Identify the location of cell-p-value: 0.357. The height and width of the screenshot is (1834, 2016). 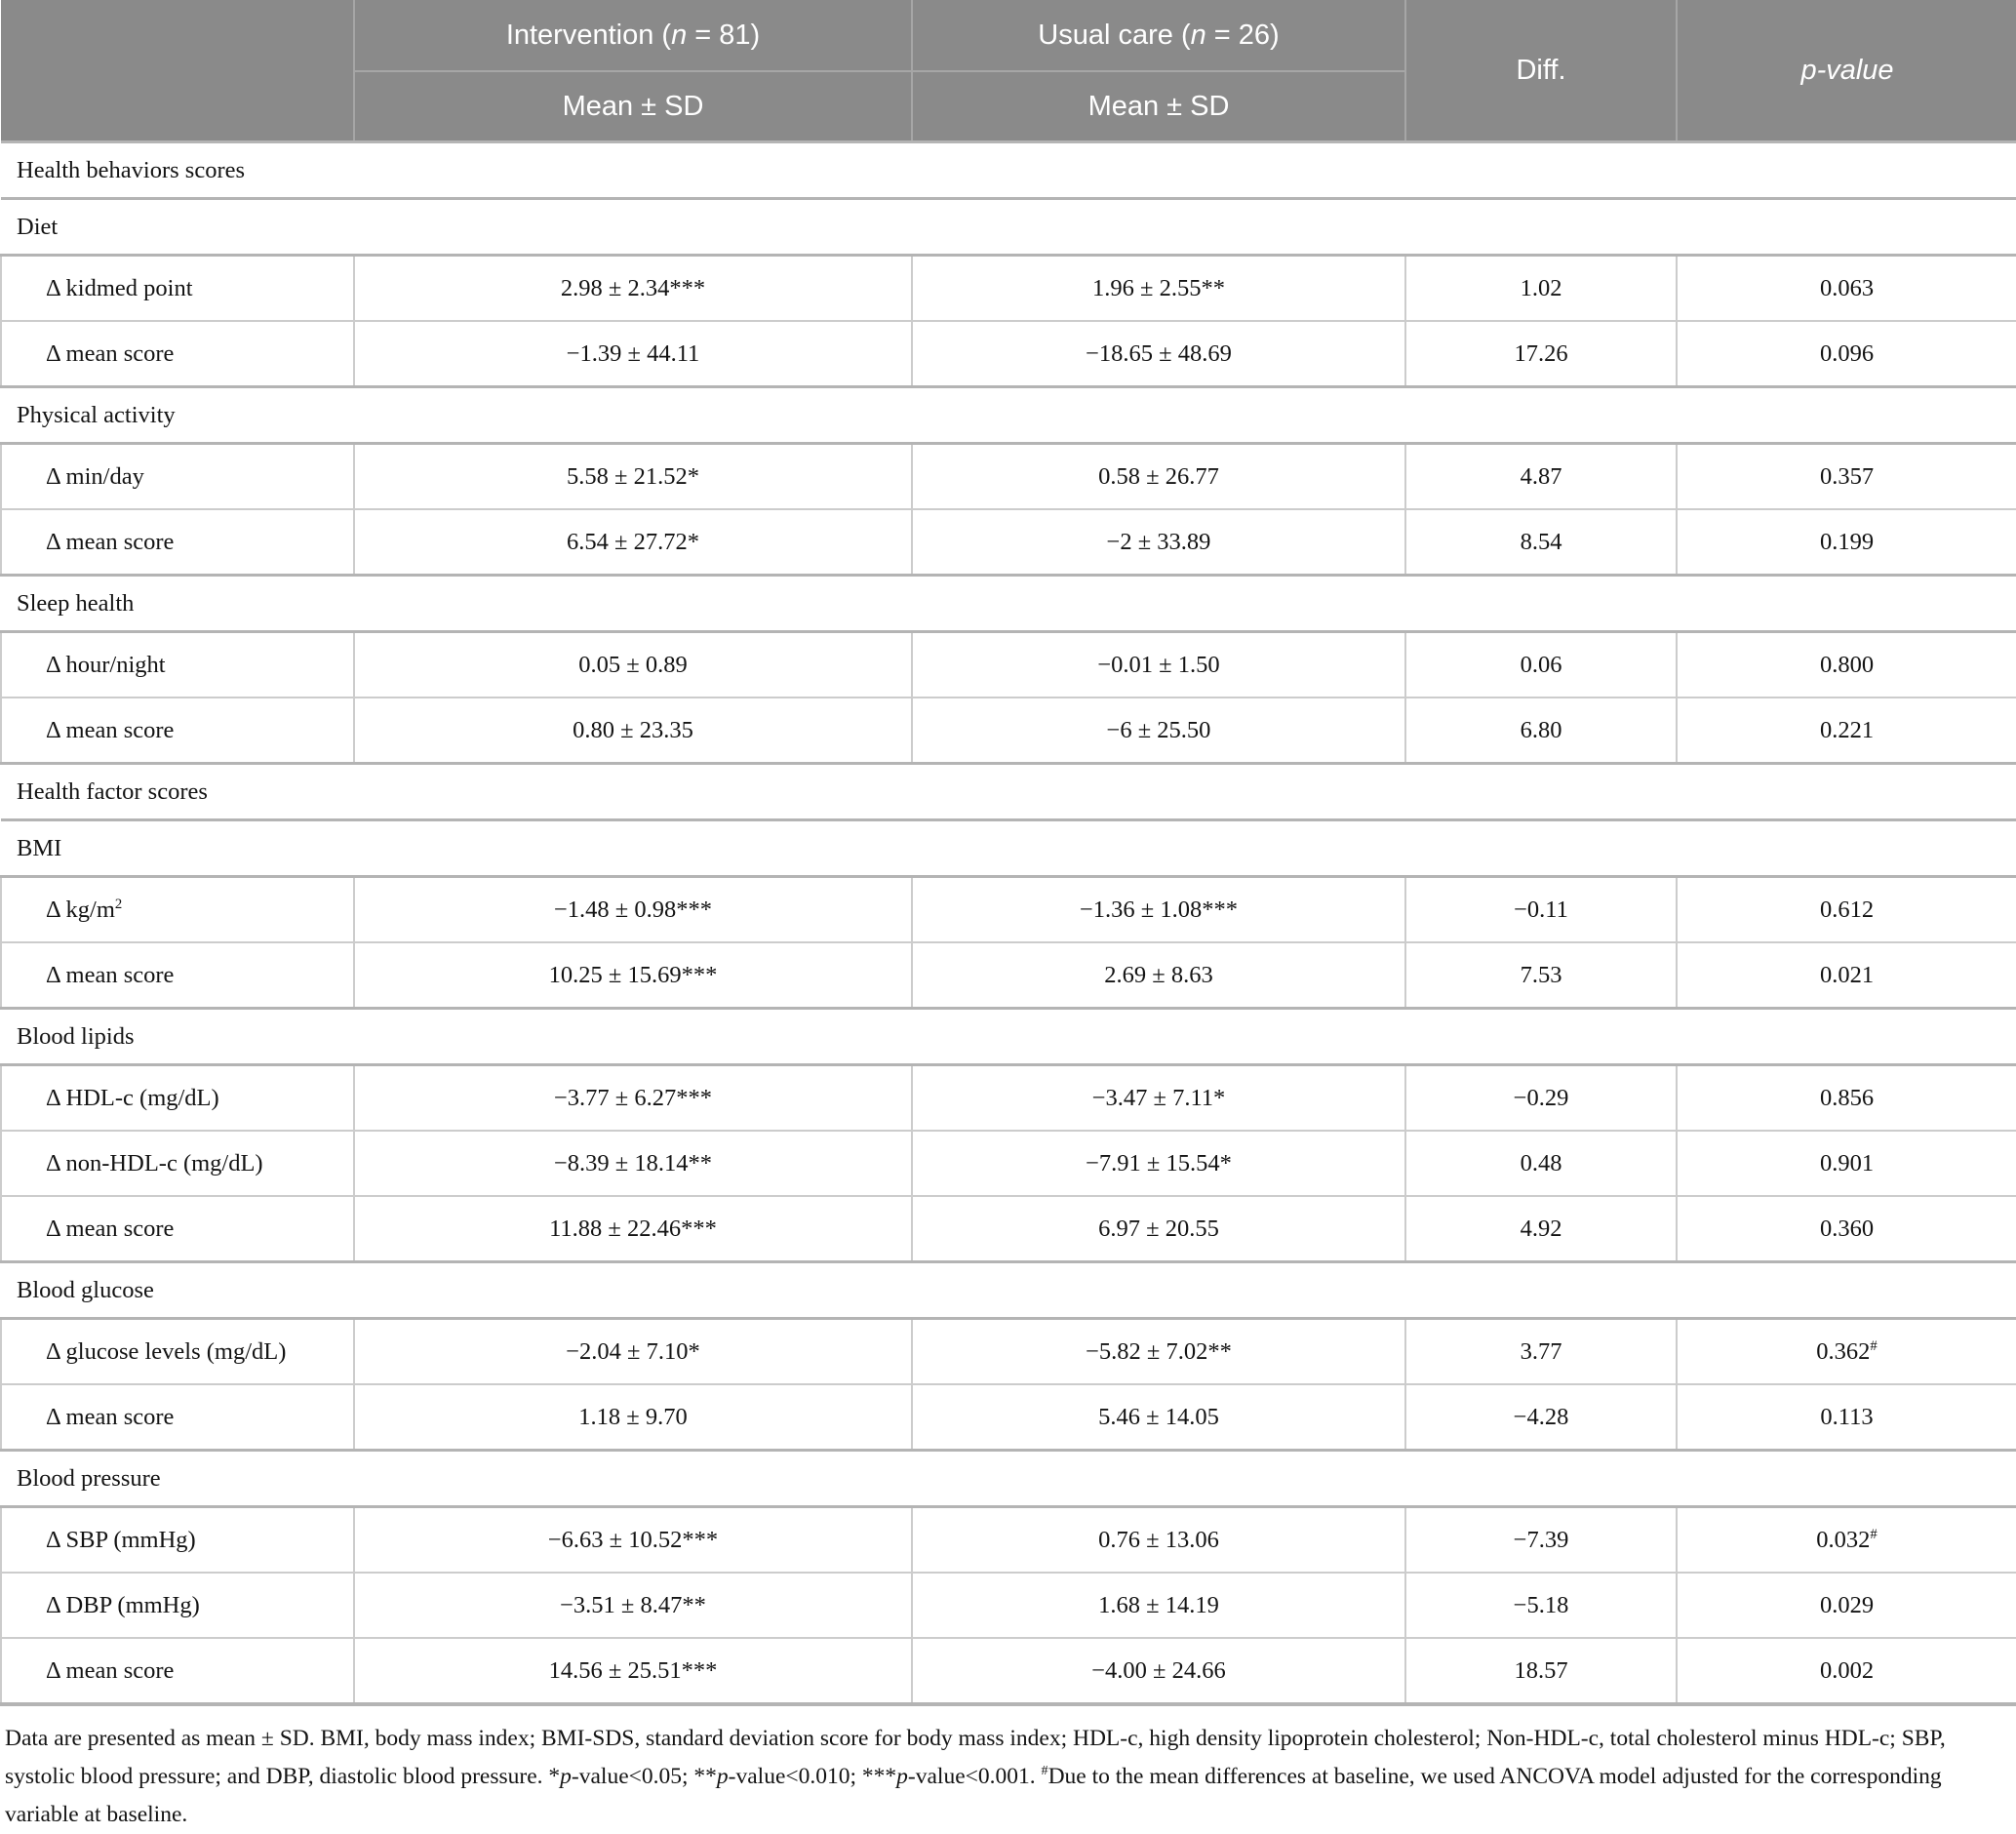
(1846, 476).